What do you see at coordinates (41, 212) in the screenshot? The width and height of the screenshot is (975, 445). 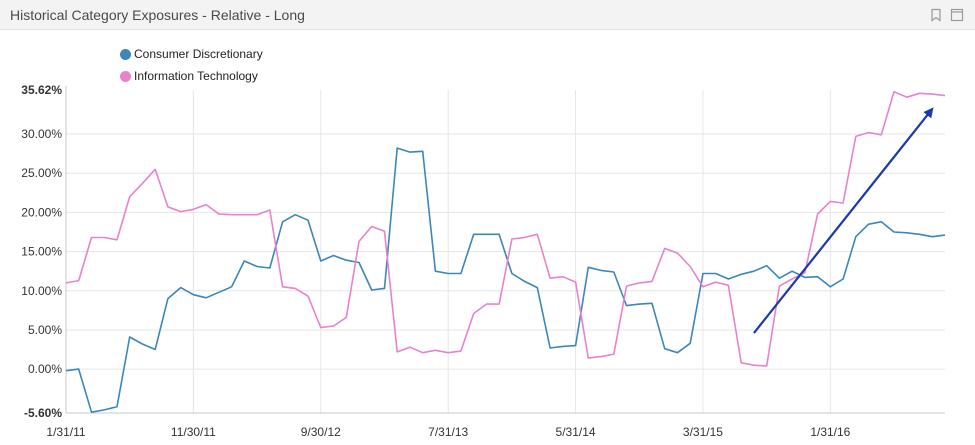 I see `y-tick-label: 20.00%` at bounding box center [41, 212].